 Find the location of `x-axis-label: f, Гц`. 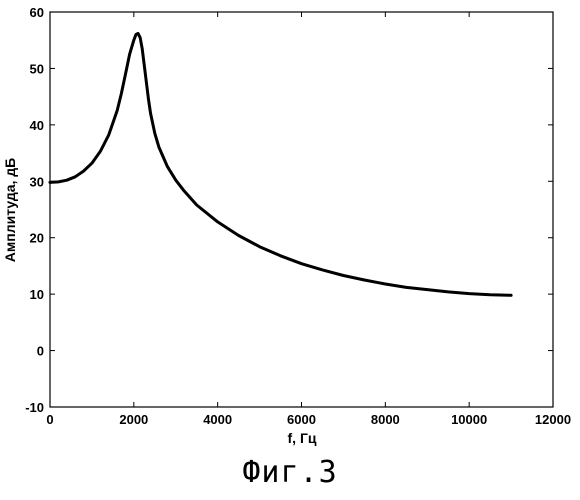

x-axis-label: f, Гц is located at coordinates (302, 438).